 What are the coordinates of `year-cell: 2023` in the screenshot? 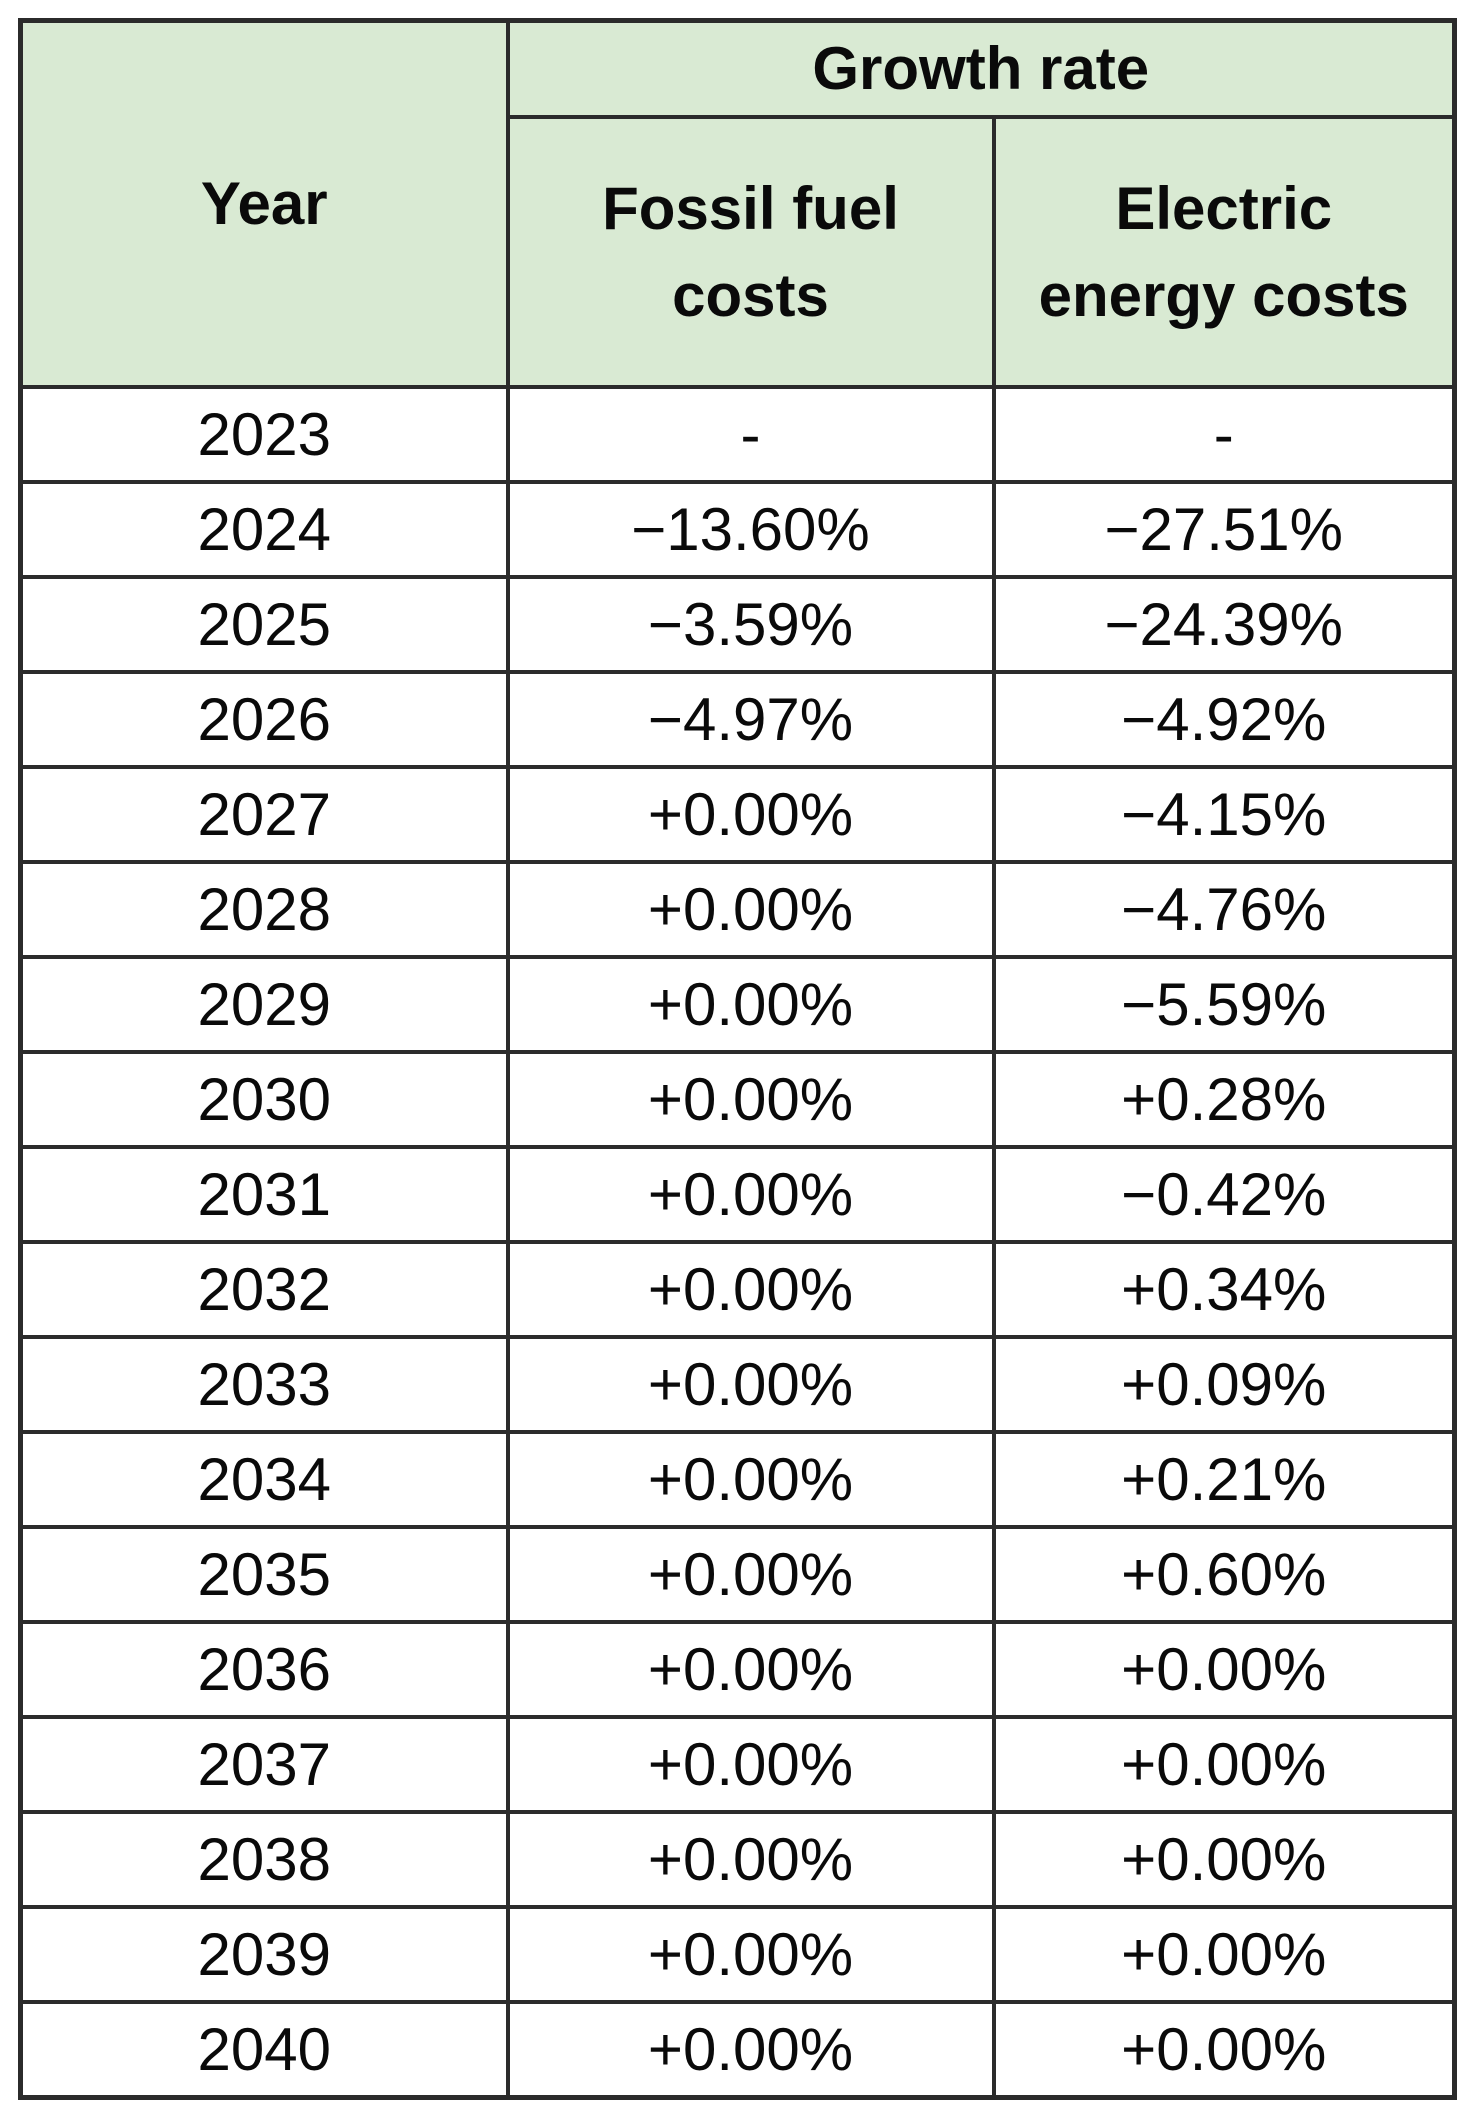 It's located at (264, 434).